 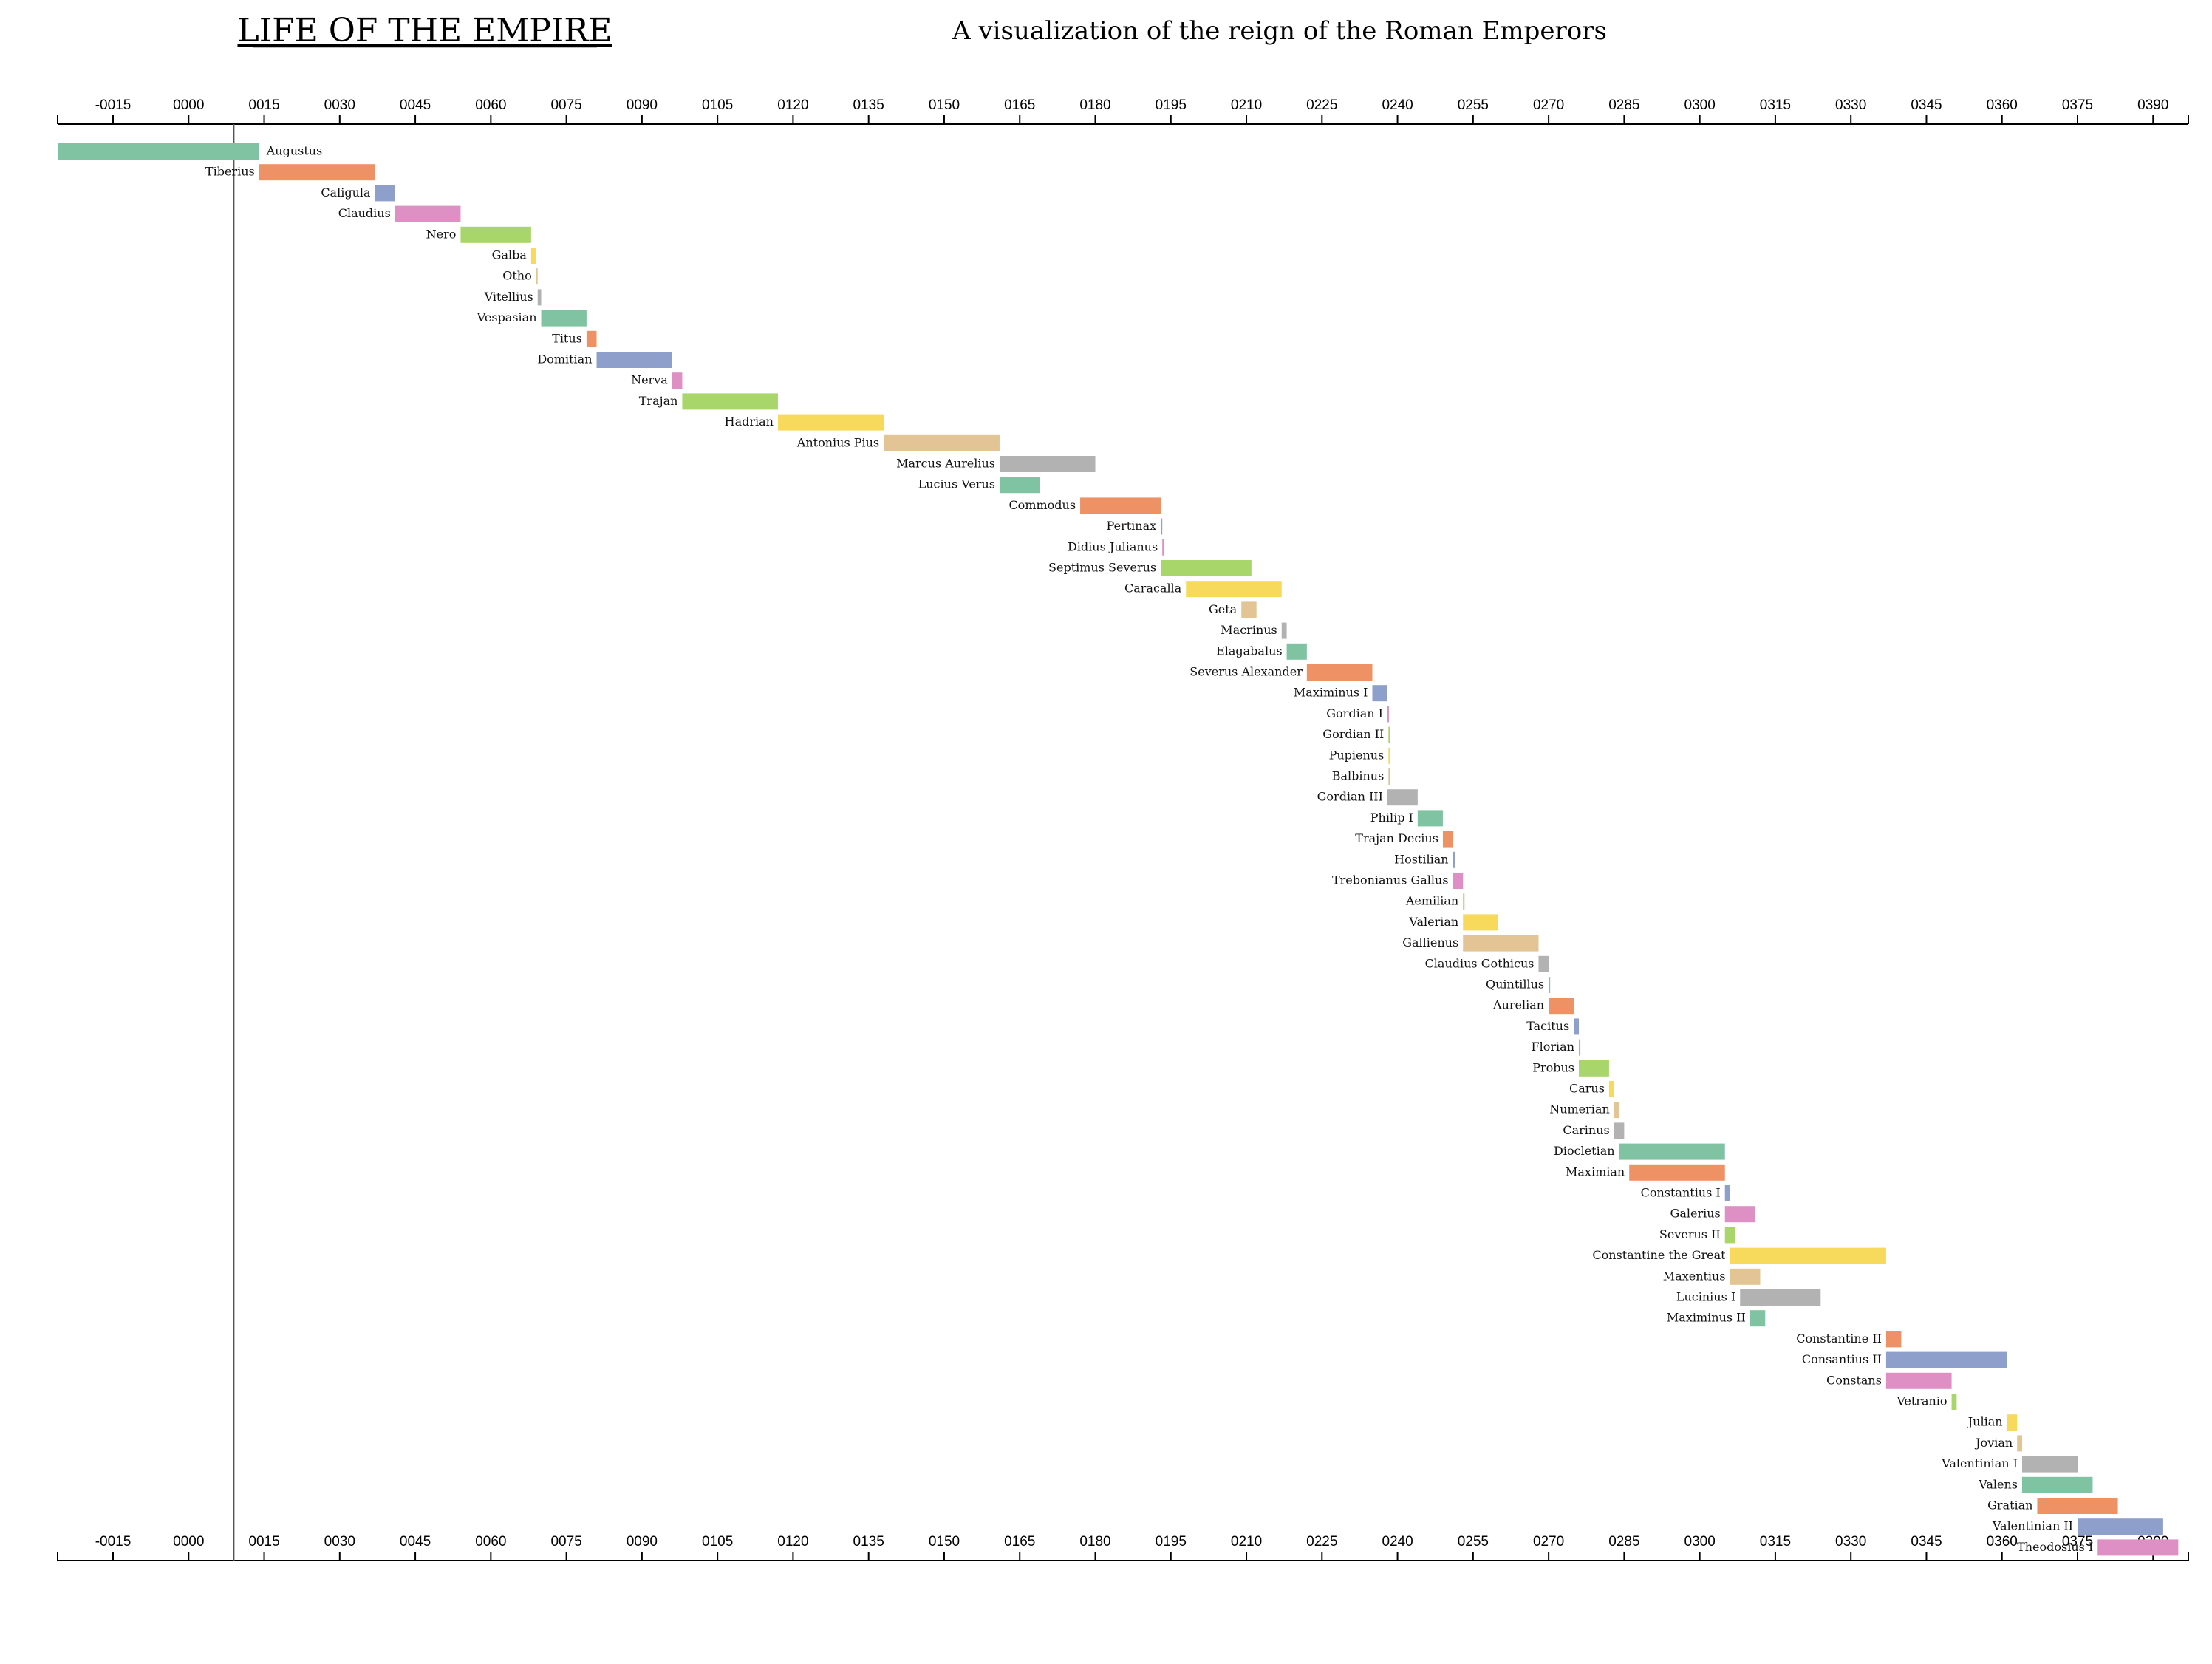 What do you see at coordinates (1694, 1276) in the screenshot?
I see `emperor-label: Maxentius` at bounding box center [1694, 1276].